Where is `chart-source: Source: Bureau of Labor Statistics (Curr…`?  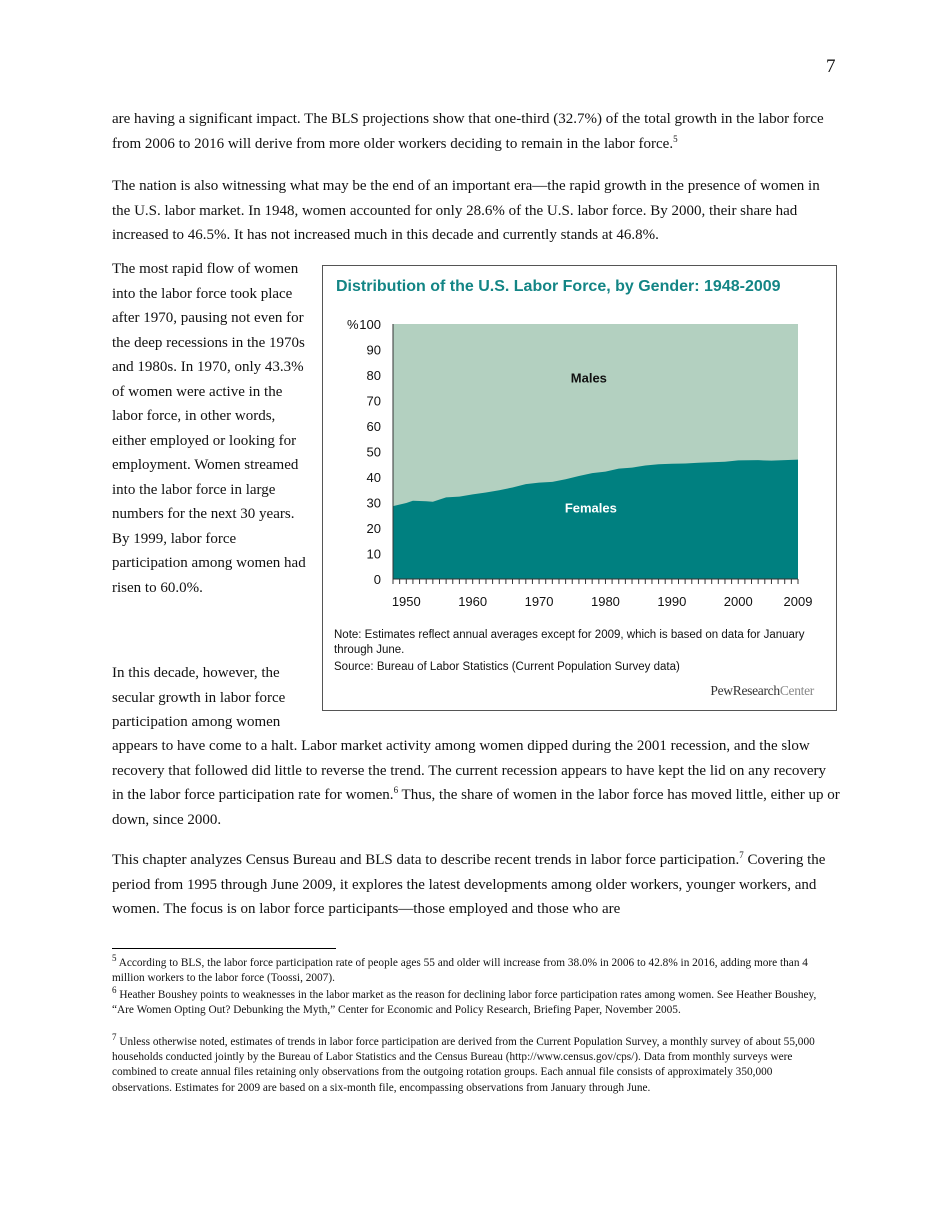 chart-source: Source: Bureau of Labor Statistics (Curr… is located at coordinates (507, 667).